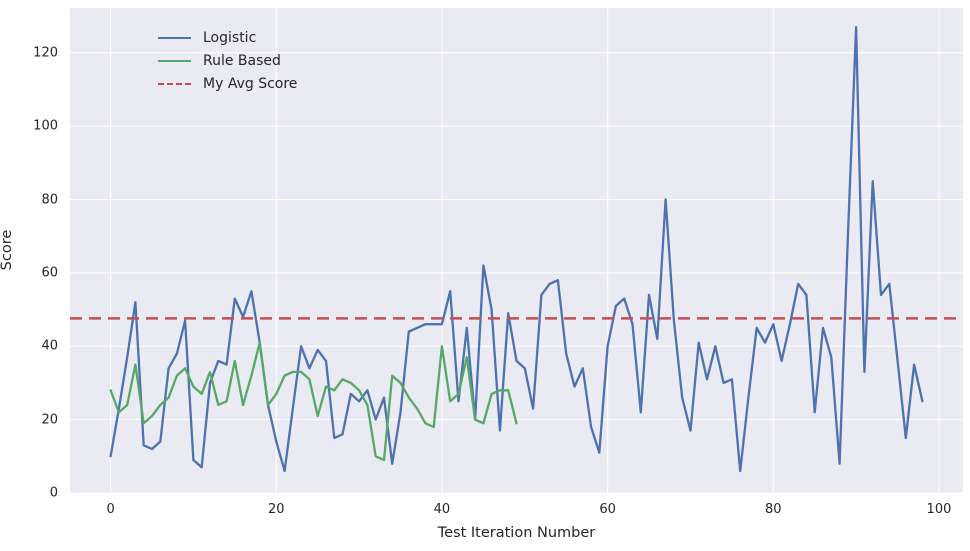  What do you see at coordinates (442, 509) in the screenshot?
I see `x-tick-label: 40` at bounding box center [442, 509].